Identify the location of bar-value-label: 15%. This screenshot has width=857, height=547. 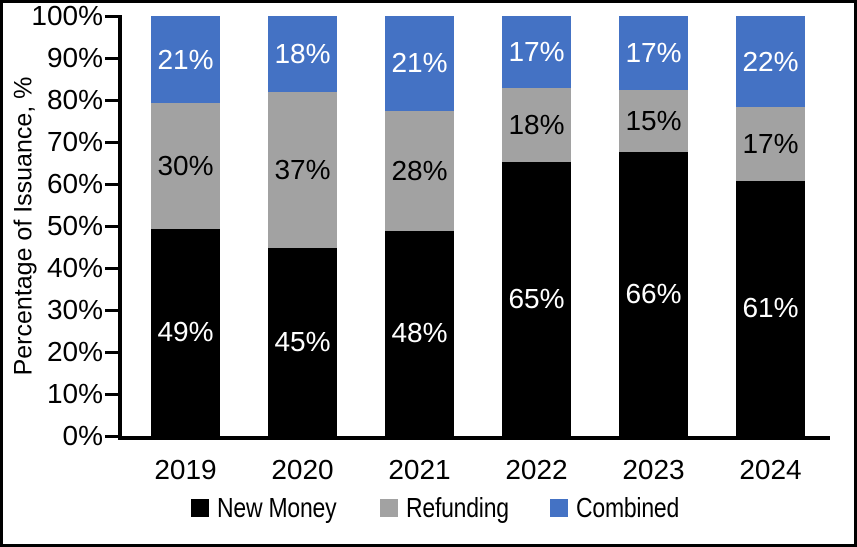
(653, 121).